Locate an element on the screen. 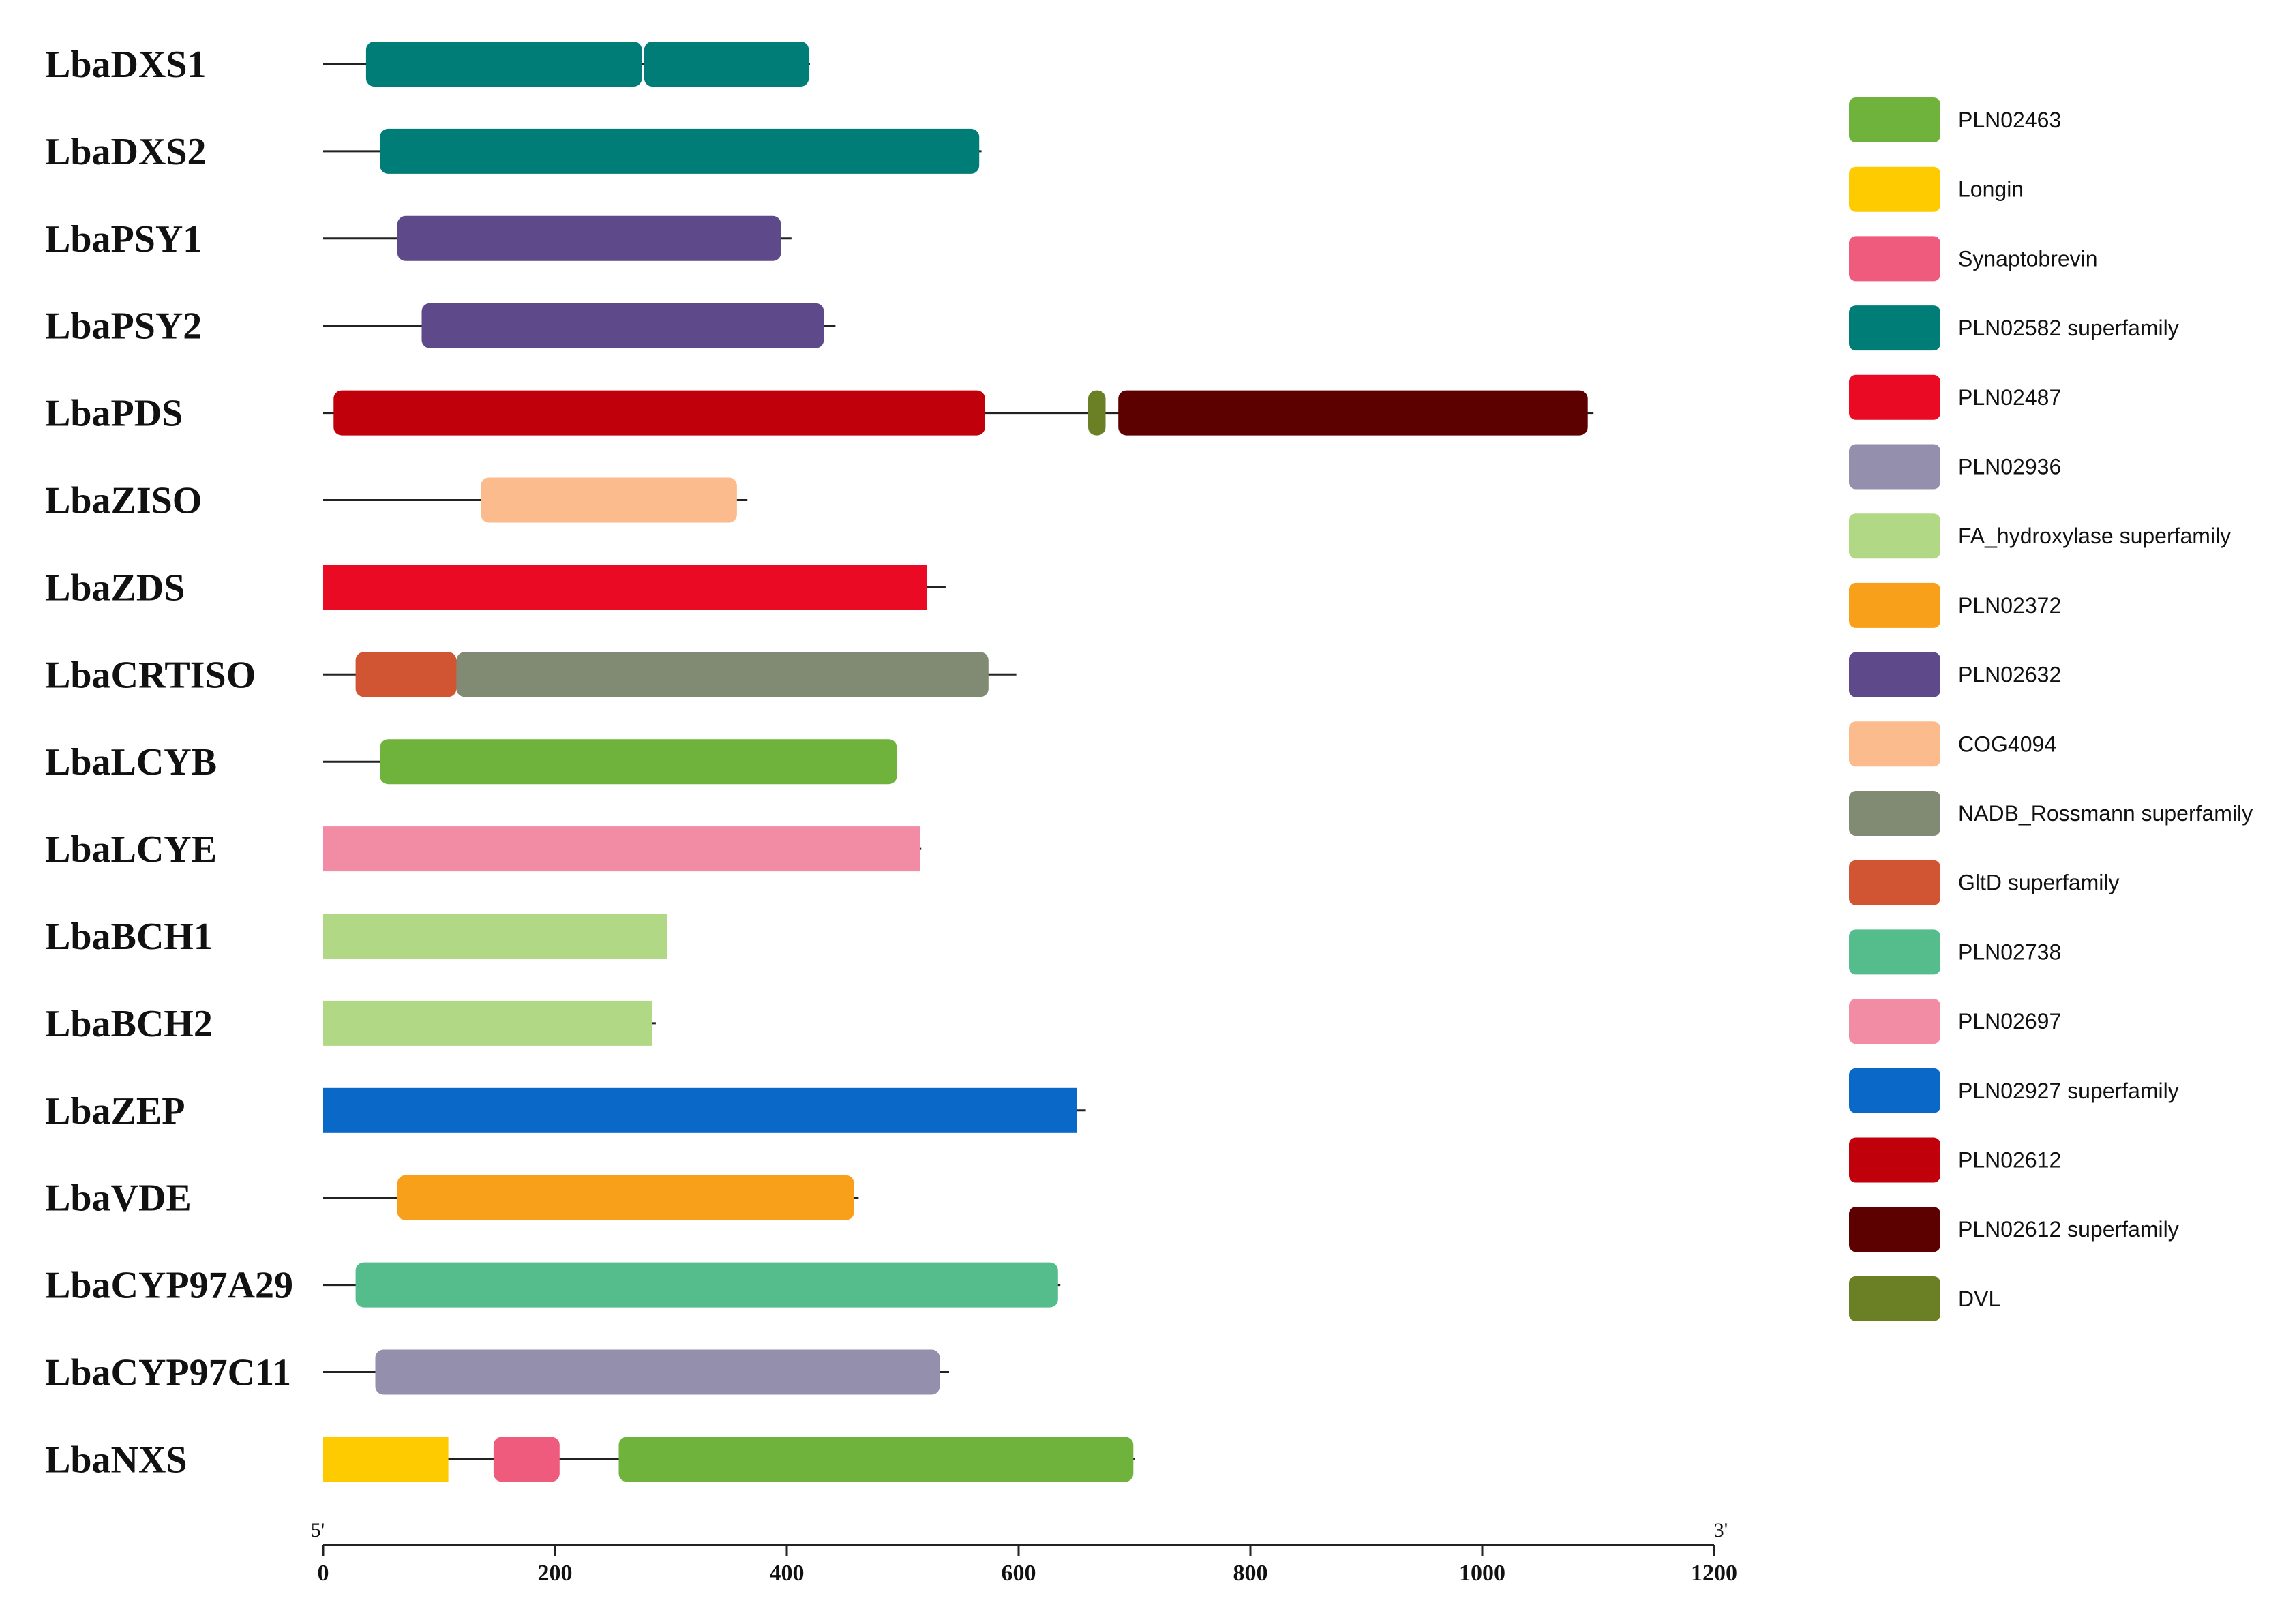  protein-name-label: LbaBCH1 is located at coordinates (129, 937).